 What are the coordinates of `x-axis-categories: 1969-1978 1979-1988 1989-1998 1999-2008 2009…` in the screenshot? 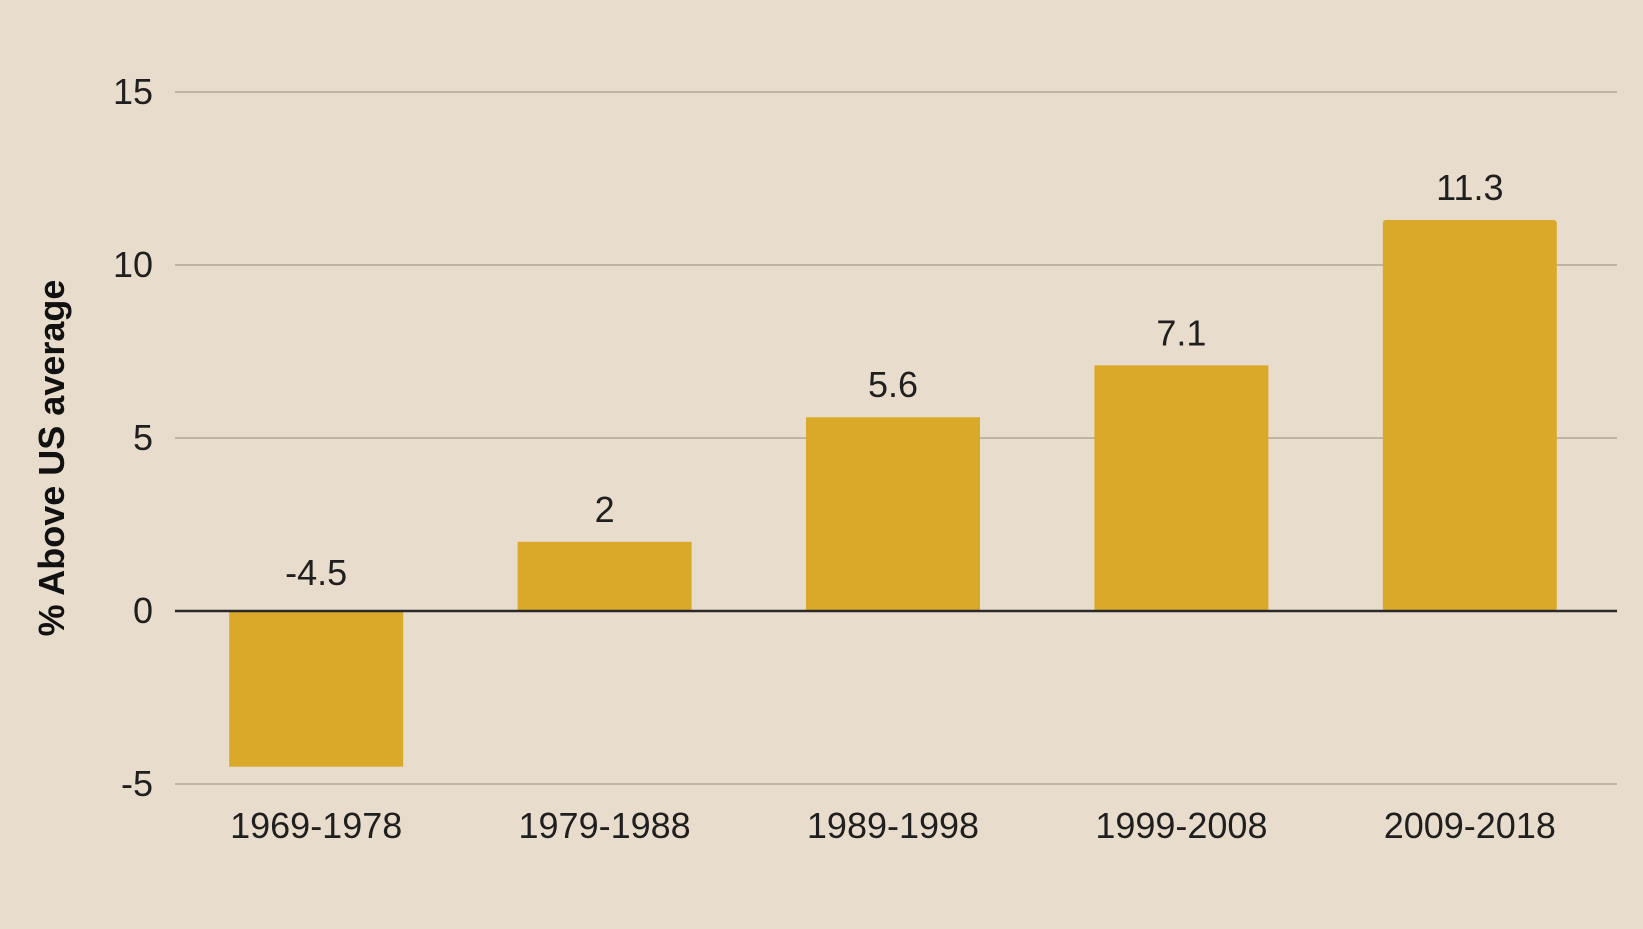 It's located at (893, 825).